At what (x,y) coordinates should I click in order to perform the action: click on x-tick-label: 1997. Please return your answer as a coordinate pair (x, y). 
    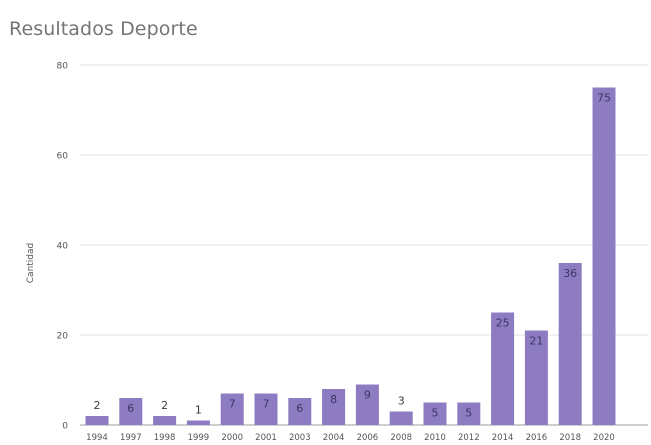
    Looking at the image, I should click on (131, 438).